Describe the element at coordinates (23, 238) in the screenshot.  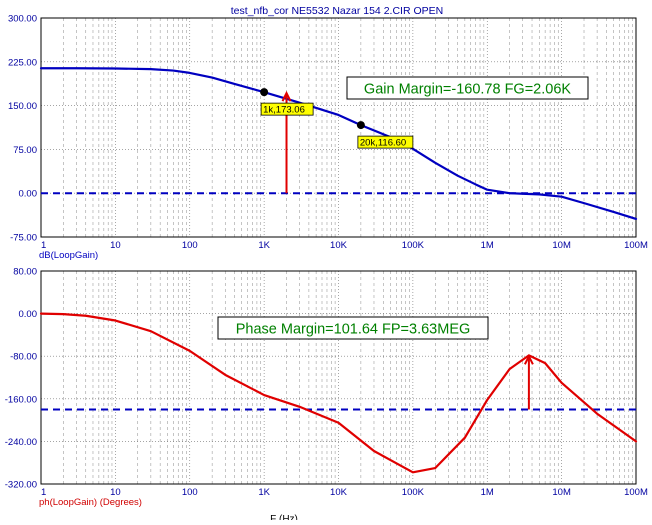
I see `y-tick-label: -75.00` at that location.